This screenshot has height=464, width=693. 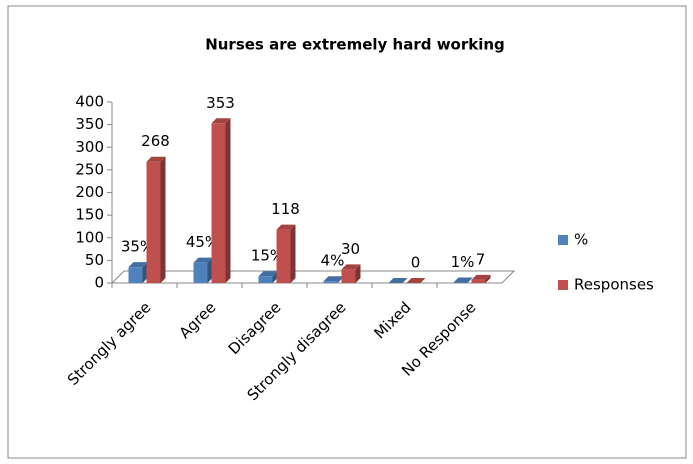 I want to click on data-label: 7, so click(x=481, y=259).